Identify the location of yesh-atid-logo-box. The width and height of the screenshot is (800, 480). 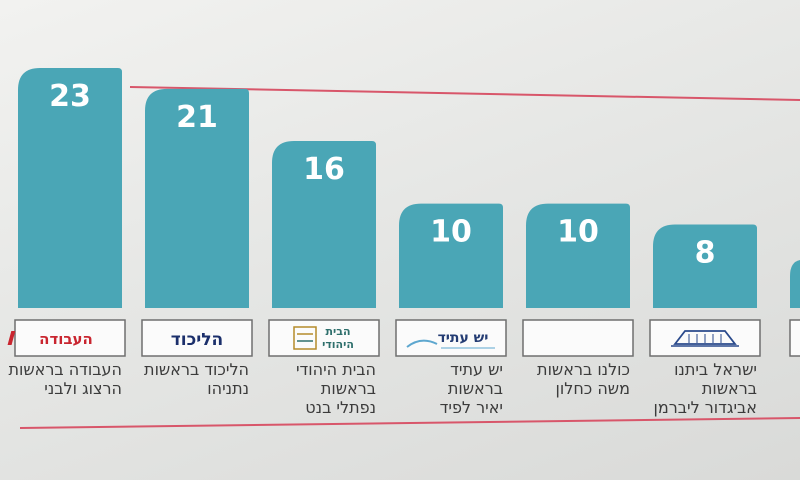
(451, 338).